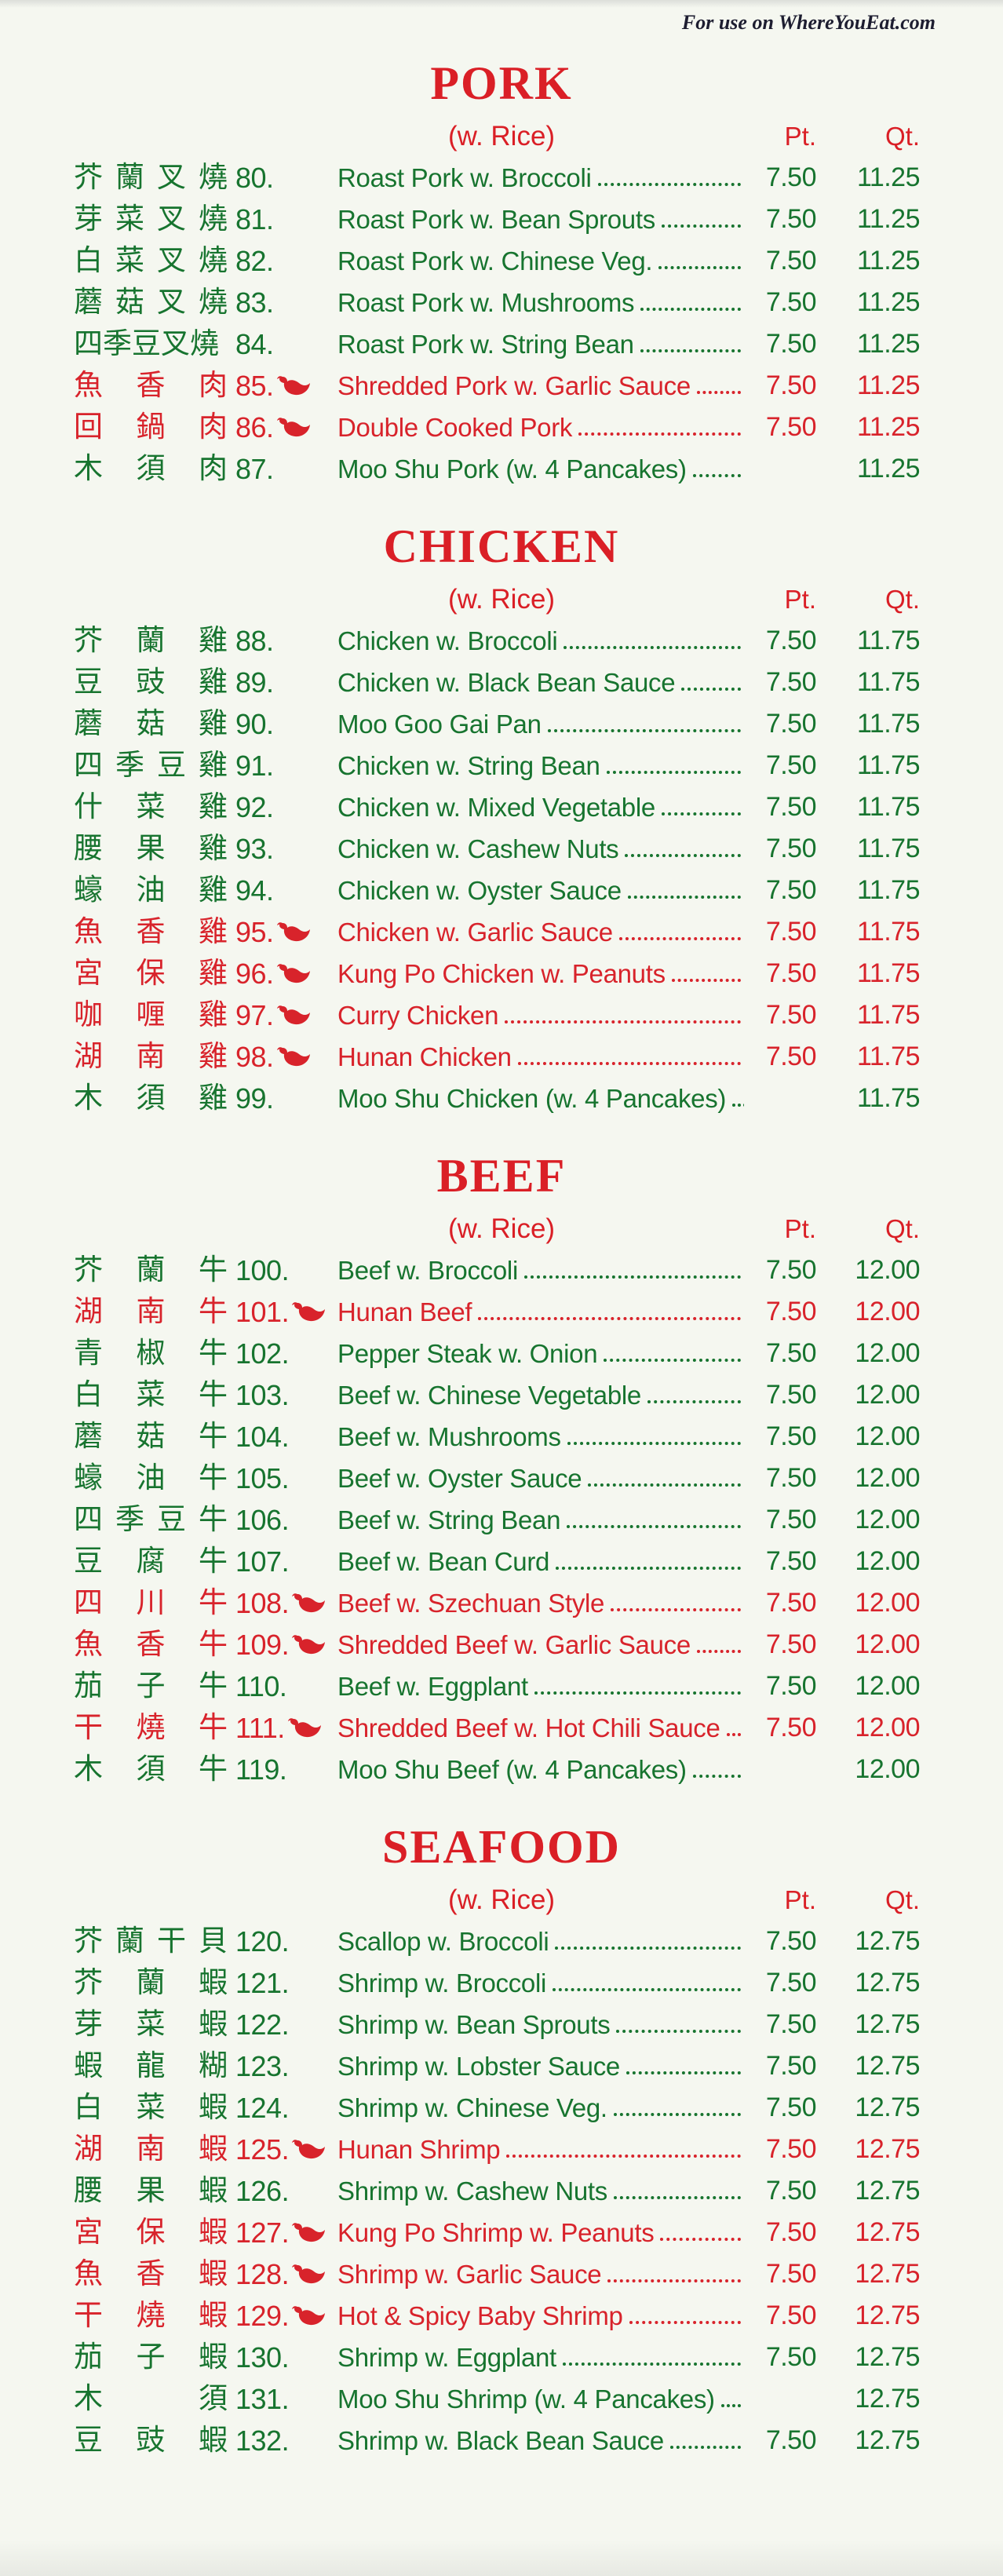 Image resolution: width=1003 pixels, height=2576 pixels. I want to click on item-name-cell: Shrimp w. Garlic Sauce, so click(540, 2275).